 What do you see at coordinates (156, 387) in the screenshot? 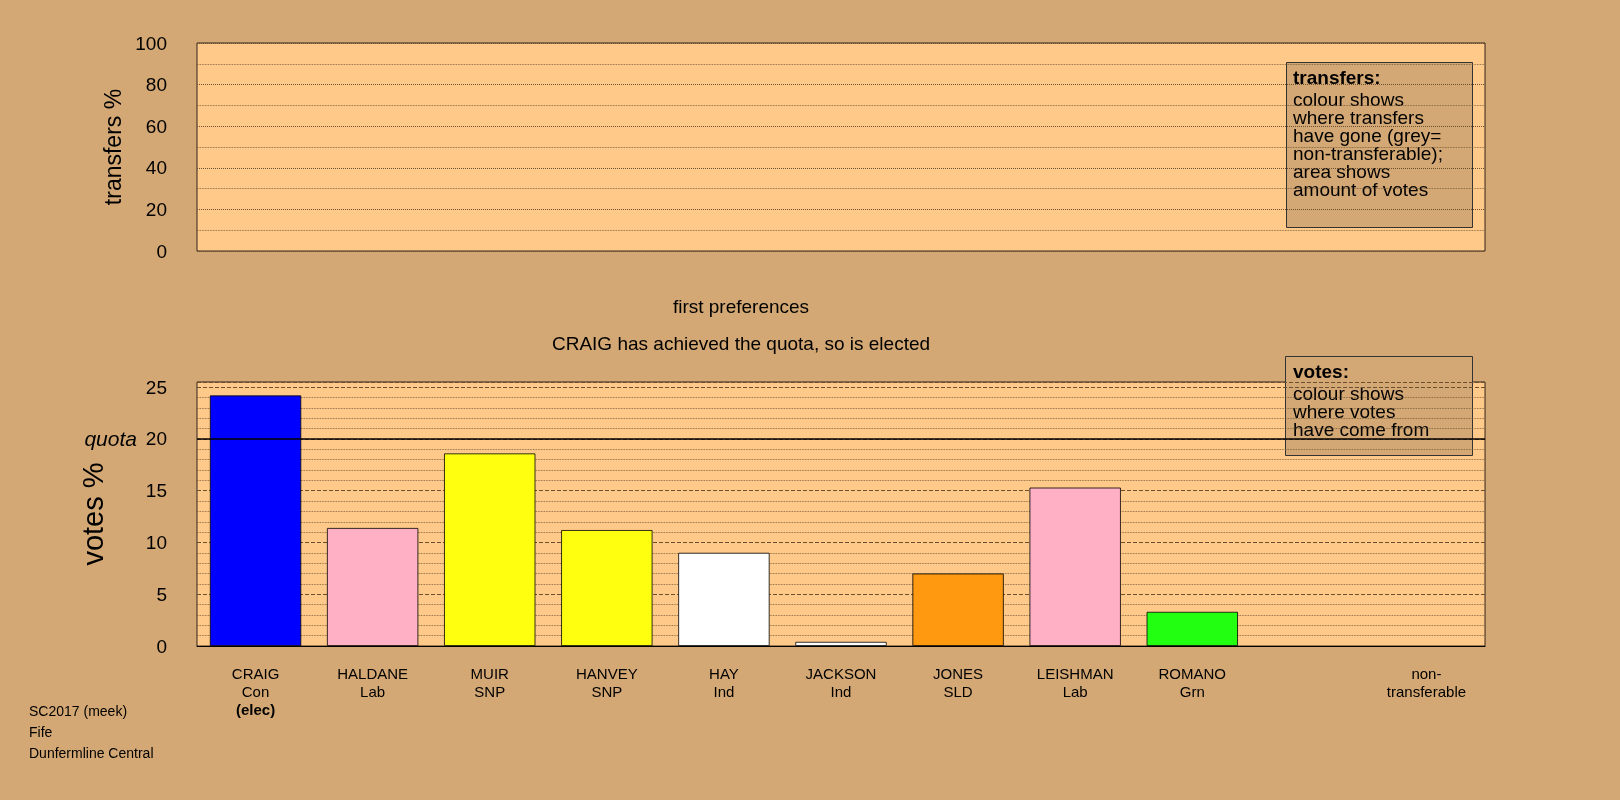
I see `y-tick-label: 25` at bounding box center [156, 387].